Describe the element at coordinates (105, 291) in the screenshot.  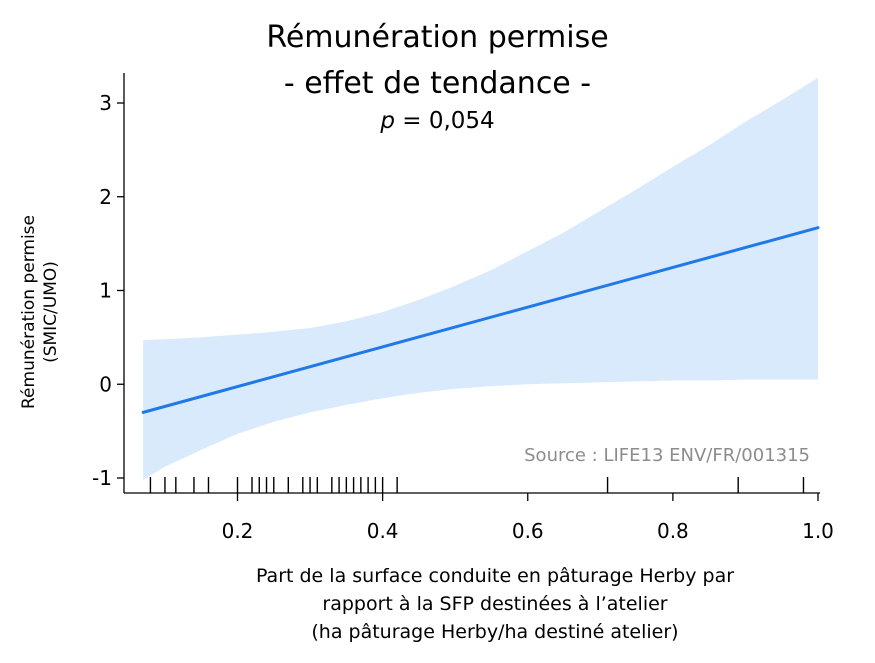
I see `y-tick-label: 1` at that location.